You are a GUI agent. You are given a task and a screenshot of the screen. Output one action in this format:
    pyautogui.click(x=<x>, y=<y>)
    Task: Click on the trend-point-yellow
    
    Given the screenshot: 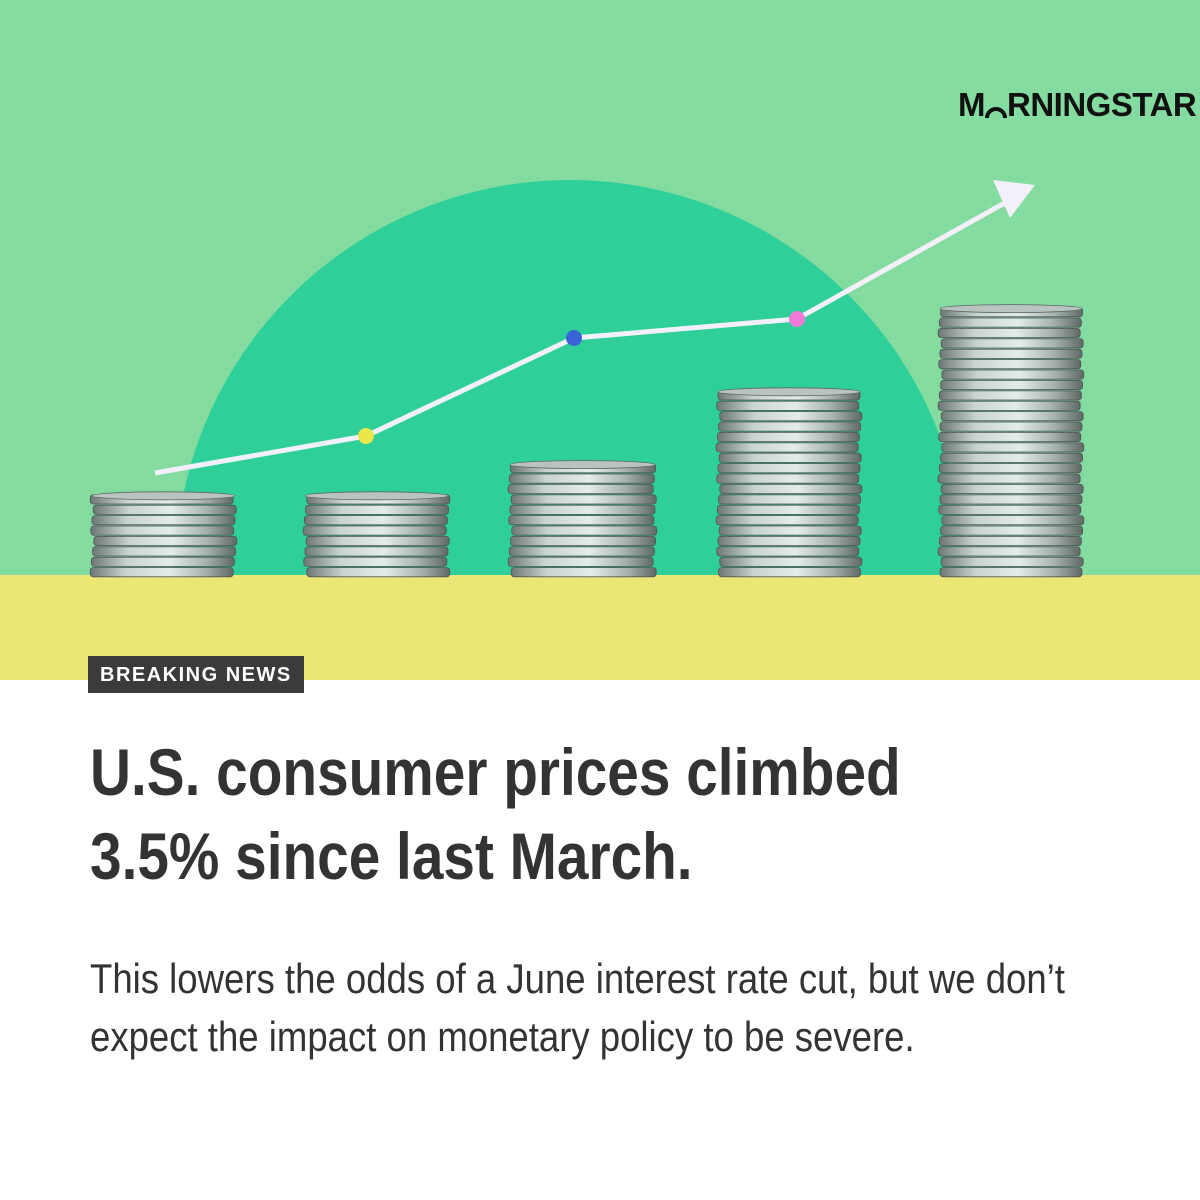 What is the action you would take?
    pyautogui.click(x=366, y=436)
    